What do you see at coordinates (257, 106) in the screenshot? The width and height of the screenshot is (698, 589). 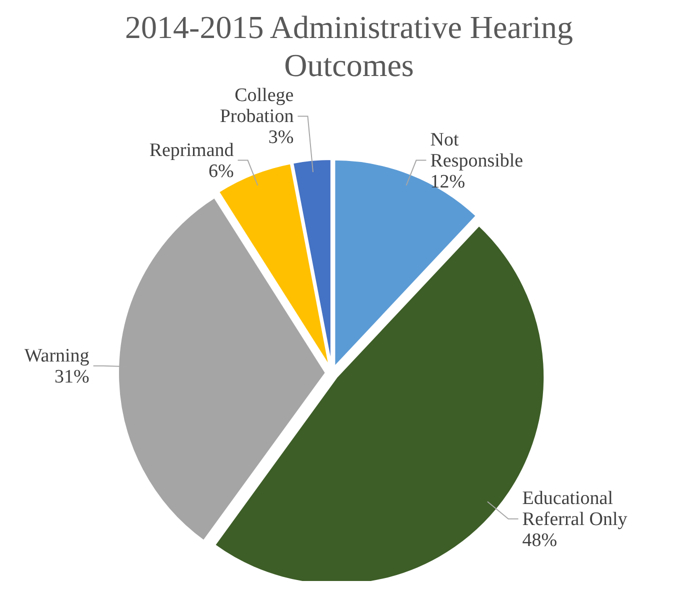 I see `slice-label: College Probation` at bounding box center [257, 106].